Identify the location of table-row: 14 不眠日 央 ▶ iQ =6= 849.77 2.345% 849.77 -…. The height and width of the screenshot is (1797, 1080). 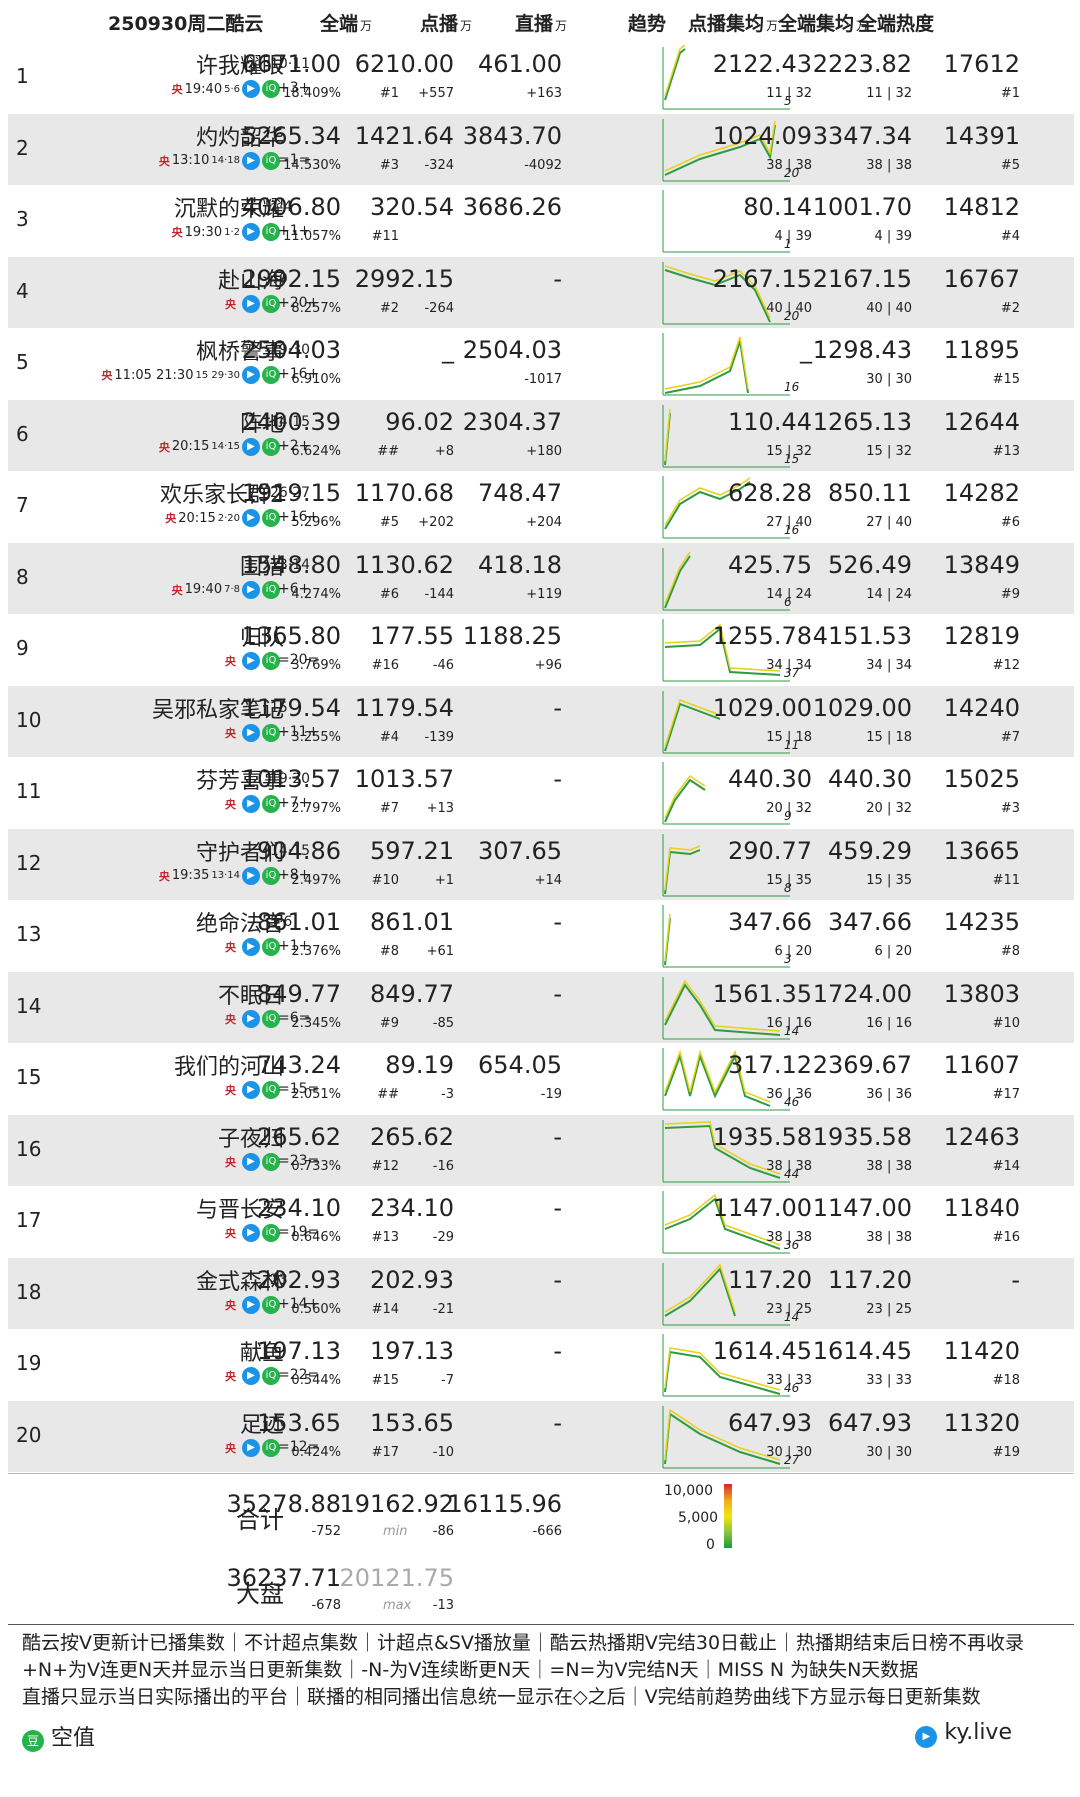
(541, 1007).